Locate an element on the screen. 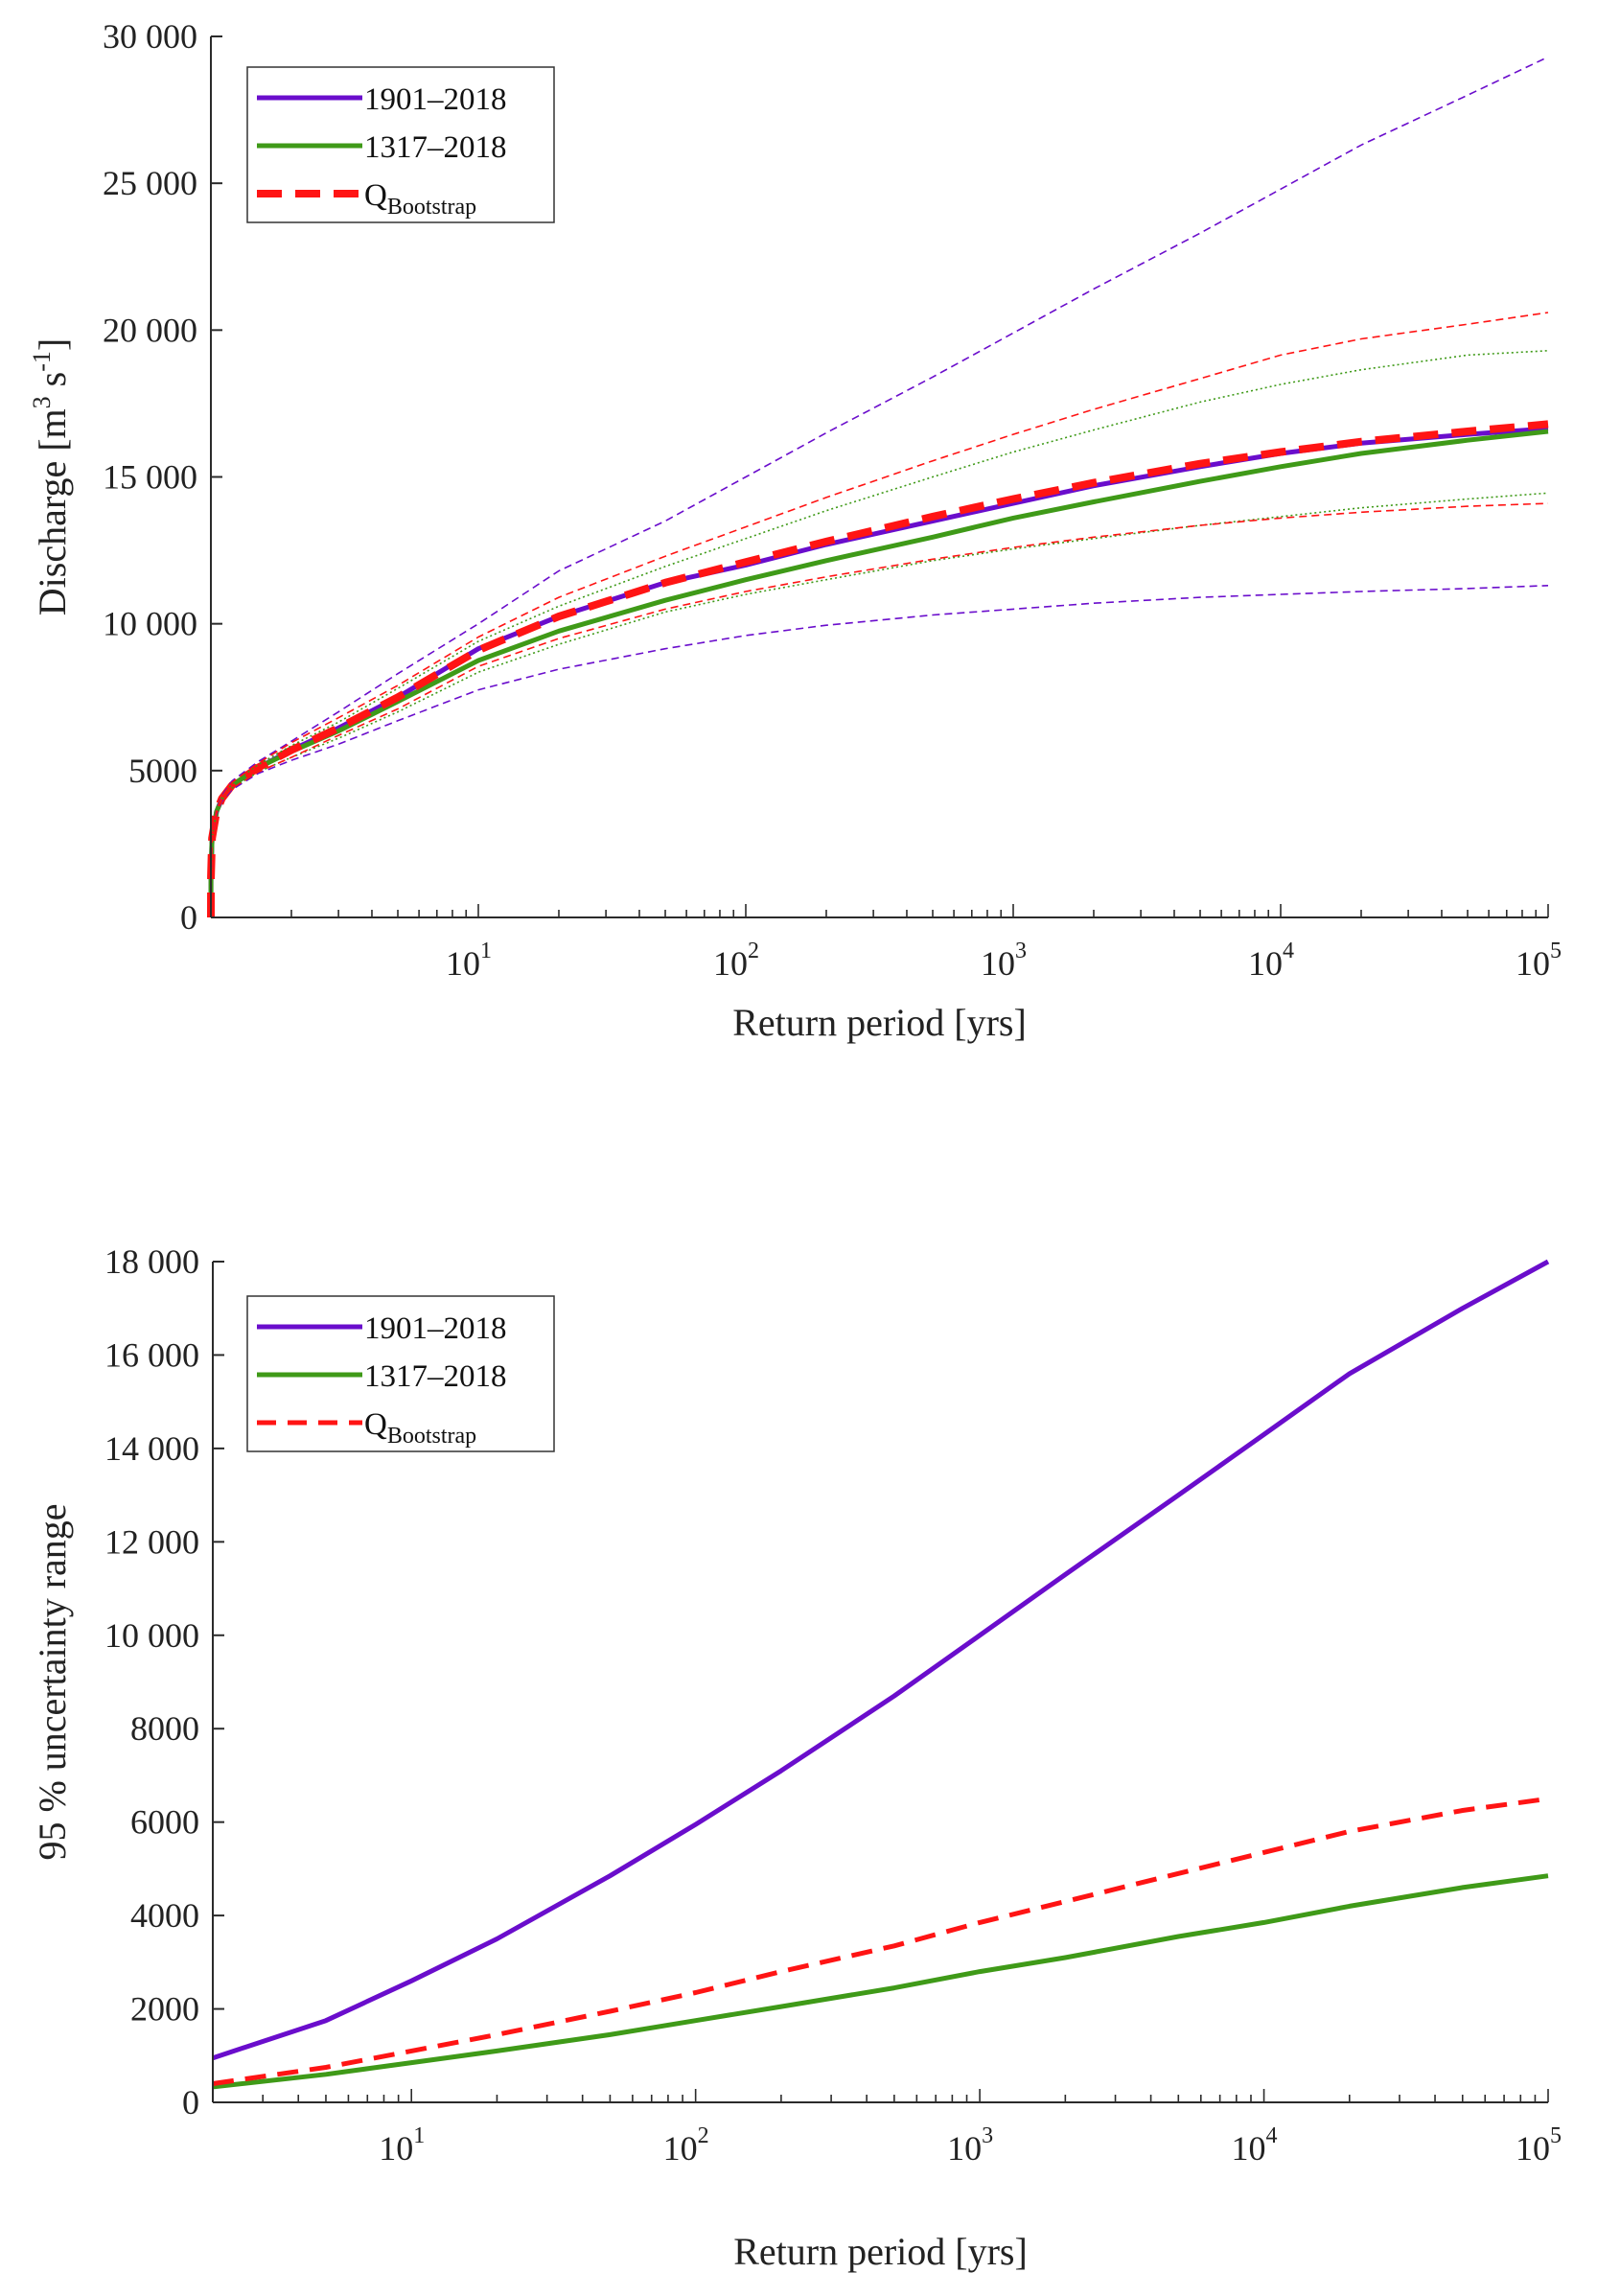 The height and width of the screenshot is (2296, 1597). y-tick-label: 6000 is located at coordinates (165, 1822).